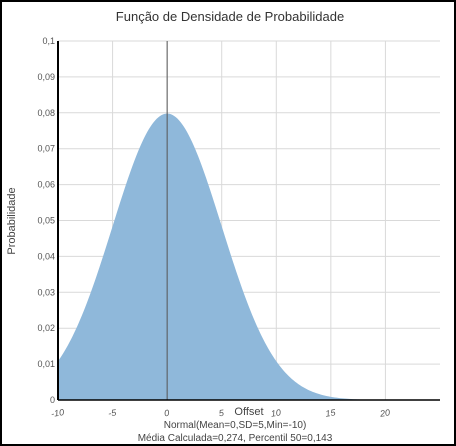 This screenshot has width=456, height=446. What do you see at coordinates (46, 328) in the screenshot?
I see `y-tick-label: 0,02` at bounding box center [46, 328].